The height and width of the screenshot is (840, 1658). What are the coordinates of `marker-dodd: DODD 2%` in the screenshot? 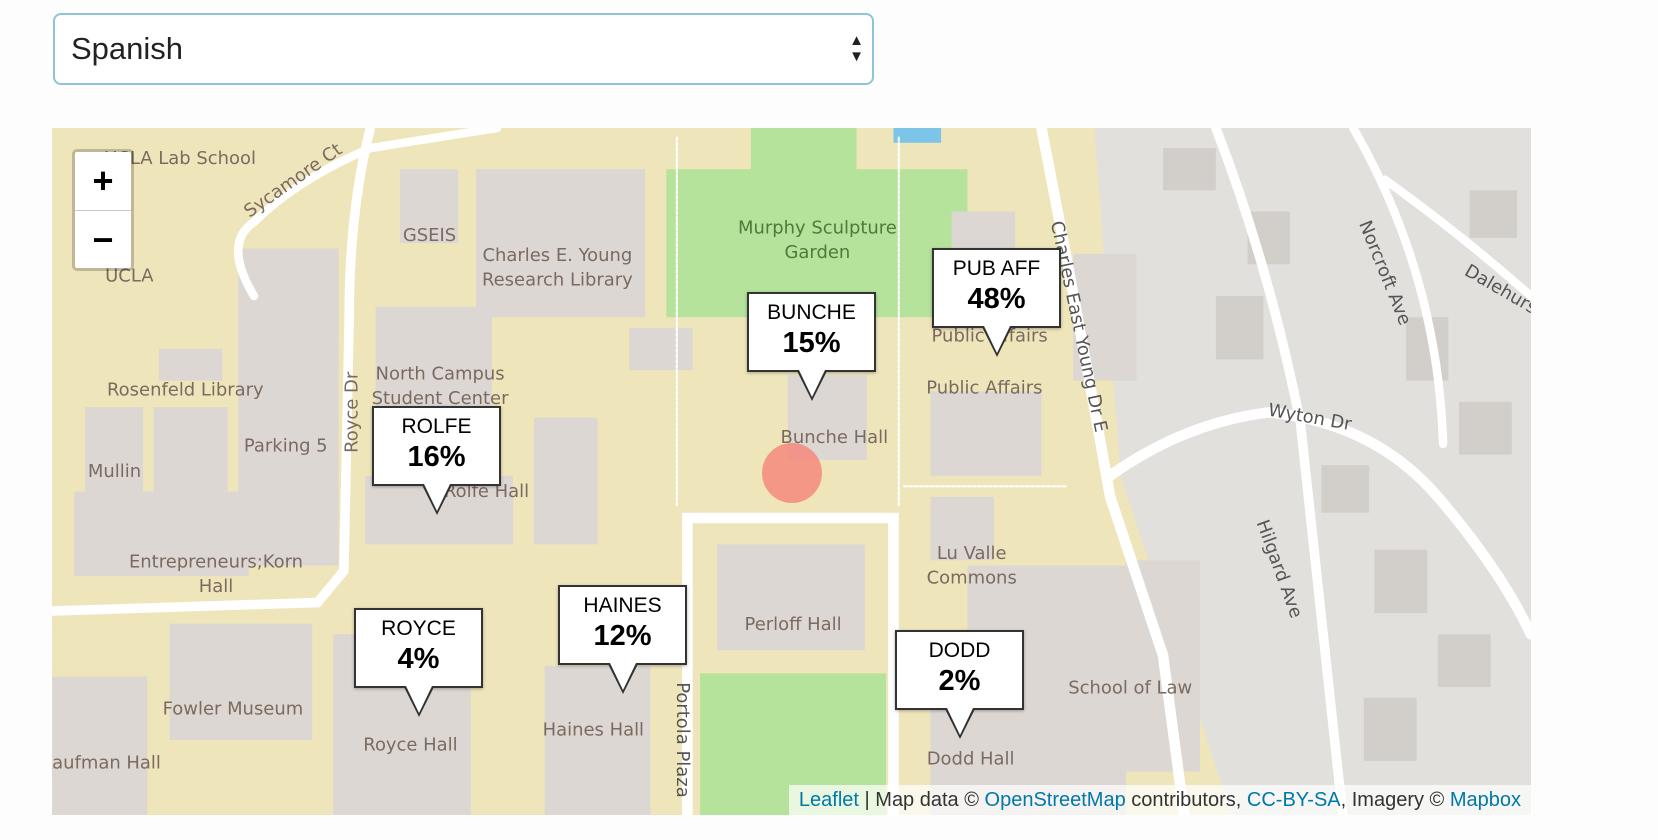 It's located at (959, 684).